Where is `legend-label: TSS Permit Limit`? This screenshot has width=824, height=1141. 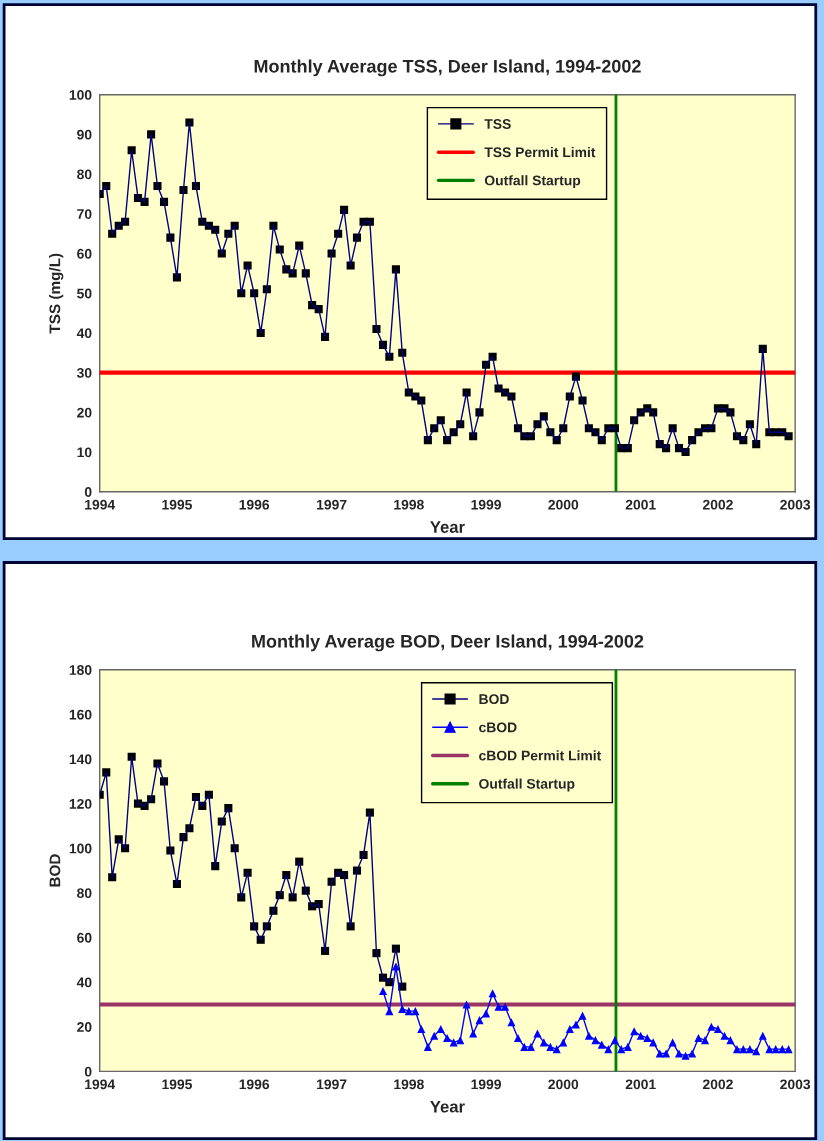
legend-label: TSS Permit Limit is located at coordinates (540, 152).